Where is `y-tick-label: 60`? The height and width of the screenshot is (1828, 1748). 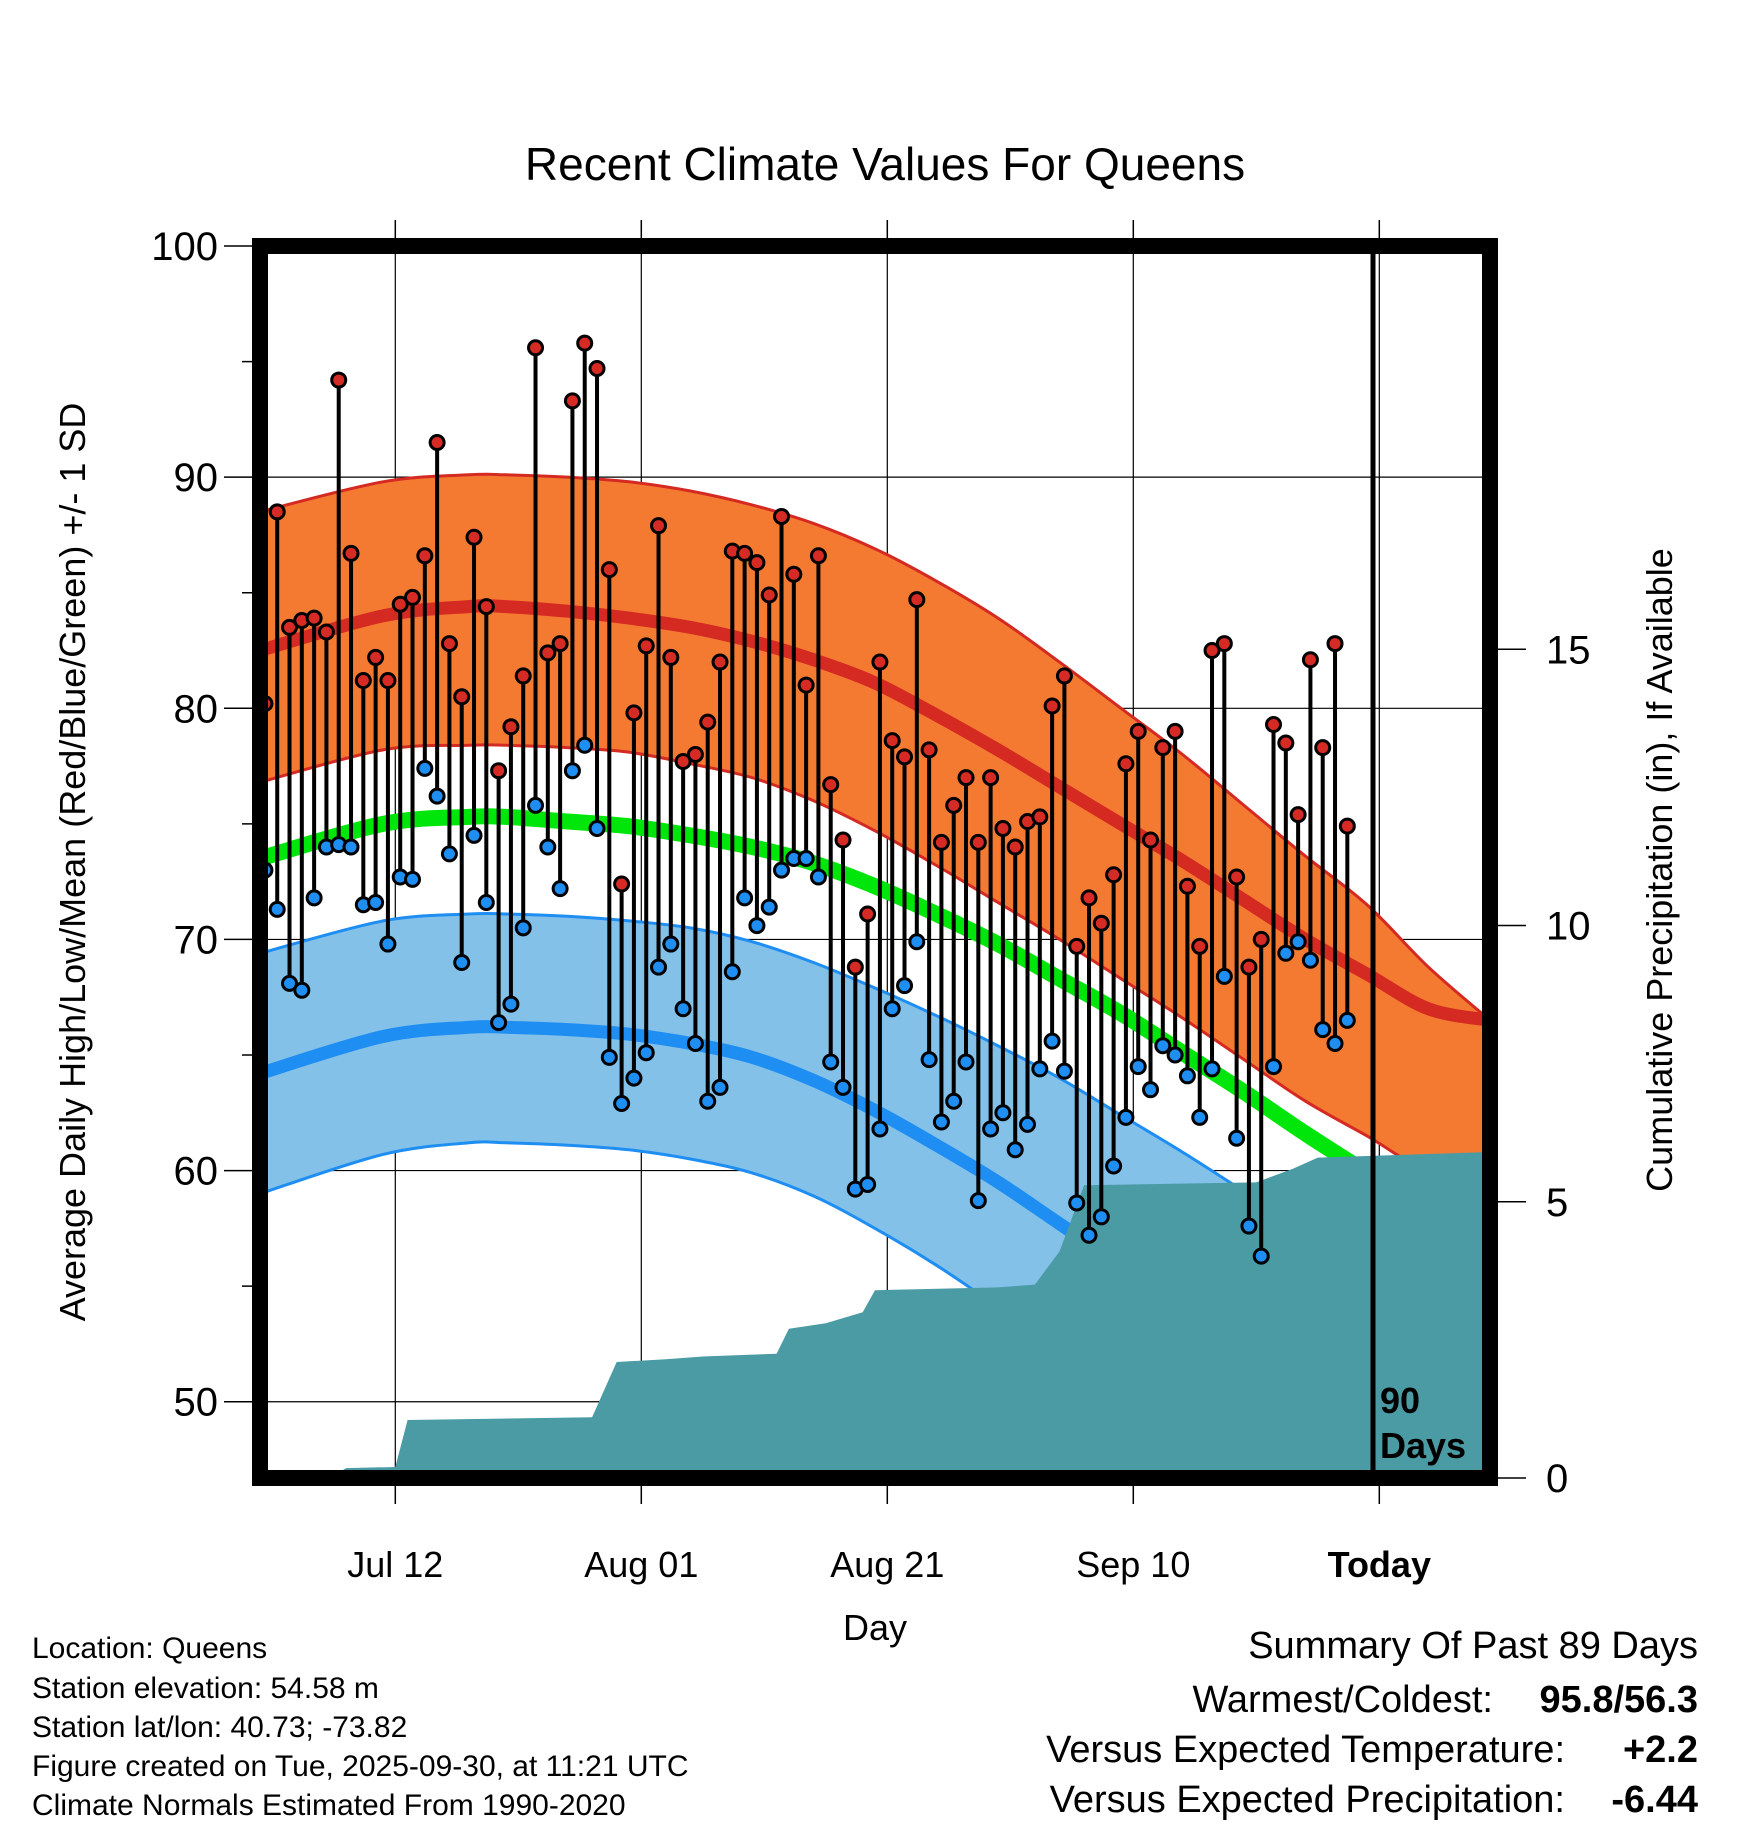
y-tick-label: 60 is located at coordinates (196, 1172).